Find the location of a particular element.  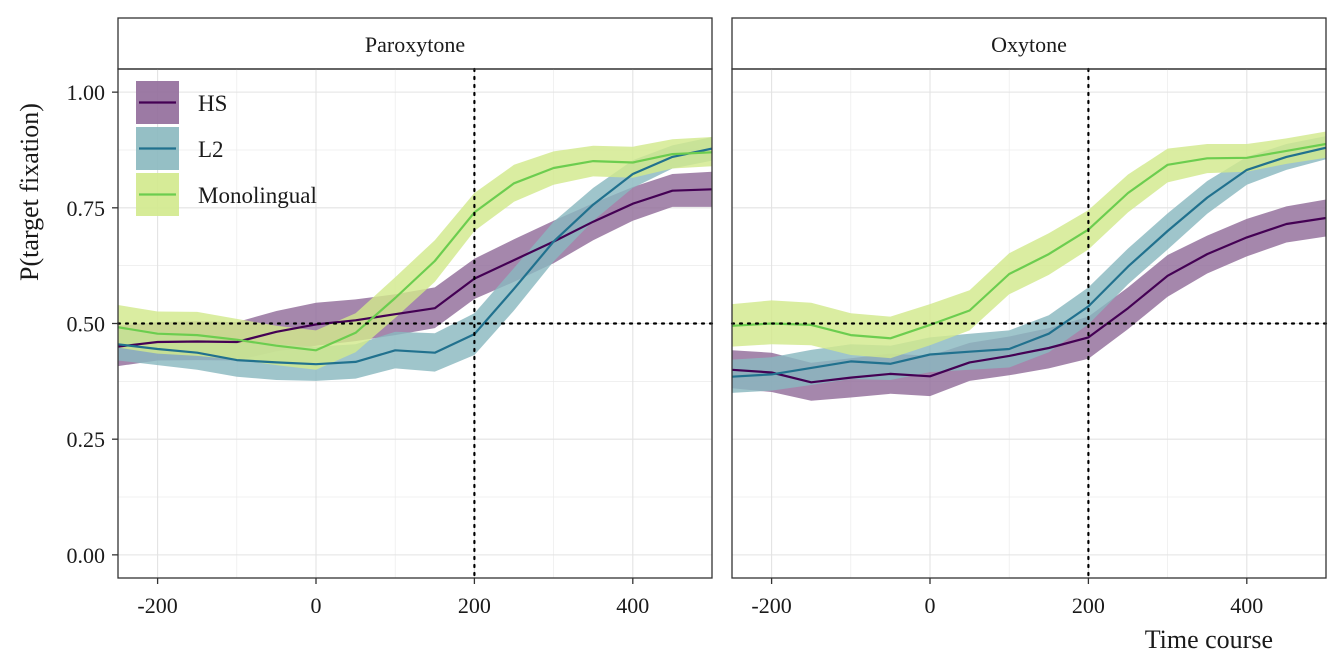

legend-label: Monolingual is located at coordinates (257, 195).